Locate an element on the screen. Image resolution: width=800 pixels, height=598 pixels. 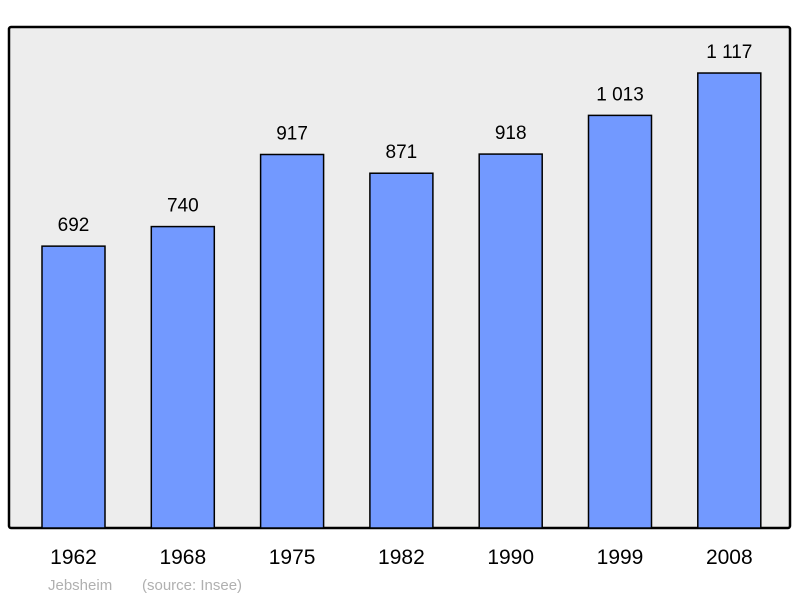
x-tick-1982: 1982 is located at coordinates (401, 557).